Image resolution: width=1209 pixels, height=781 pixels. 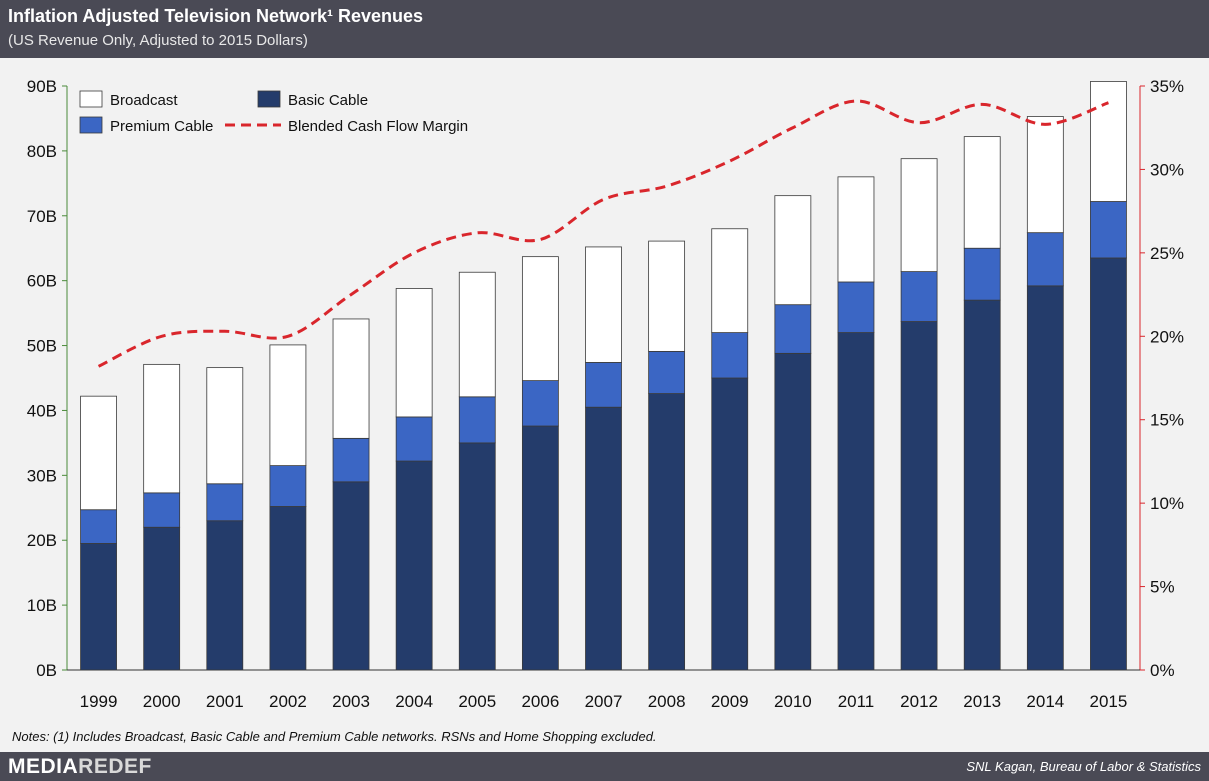 I want to click on right-tick-label: 5%, so click(x=1162, y=587).